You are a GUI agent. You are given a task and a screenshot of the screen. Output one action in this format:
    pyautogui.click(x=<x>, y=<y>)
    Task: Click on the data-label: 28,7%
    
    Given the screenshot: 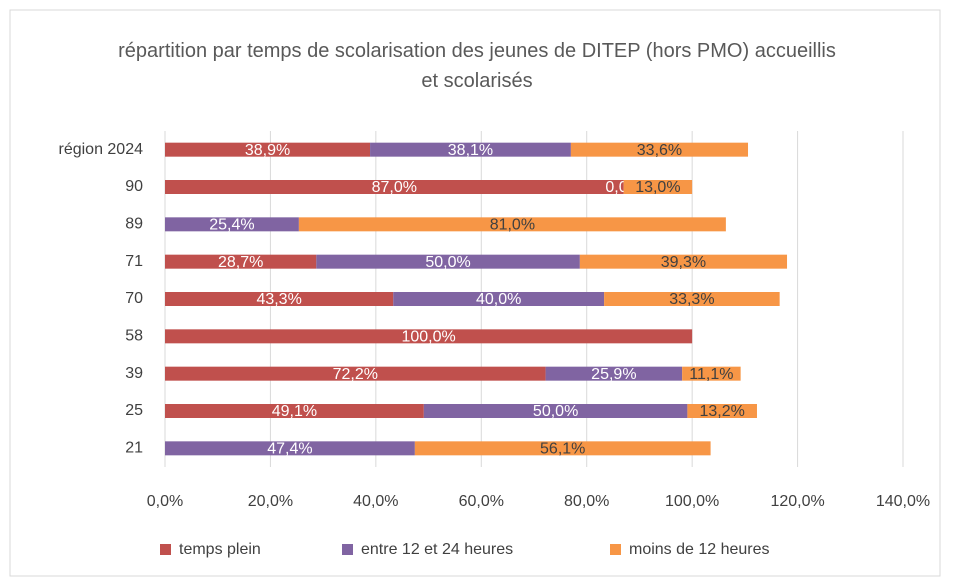 What is the action you would take?
    pyautogui.click(x=240, y=262)
    